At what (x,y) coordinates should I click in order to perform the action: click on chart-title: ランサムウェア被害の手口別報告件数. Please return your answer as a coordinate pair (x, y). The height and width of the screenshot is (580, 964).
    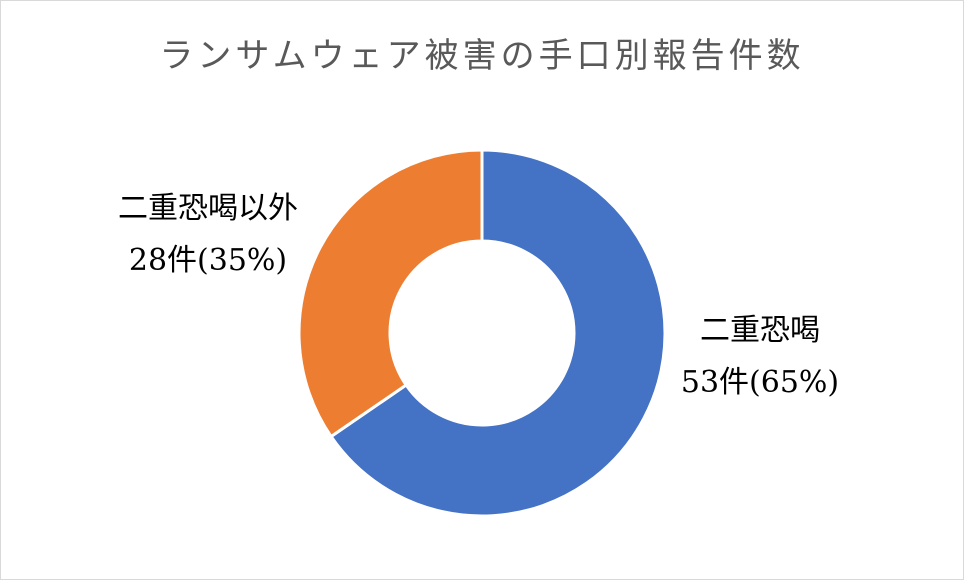
    Looking at the image, I should click on (482, 56).